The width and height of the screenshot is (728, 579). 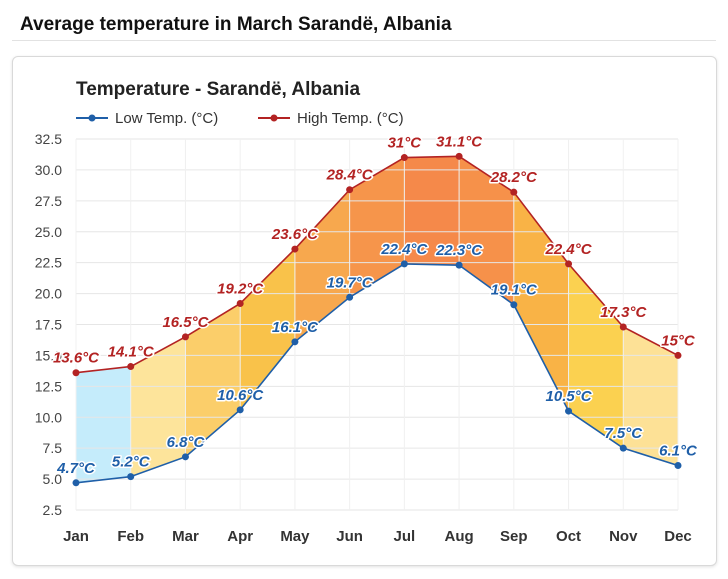 What do you see at coordinates (185, 457) in the screenshot?
I see `low-point-mar` at bounding box center [185, 457].